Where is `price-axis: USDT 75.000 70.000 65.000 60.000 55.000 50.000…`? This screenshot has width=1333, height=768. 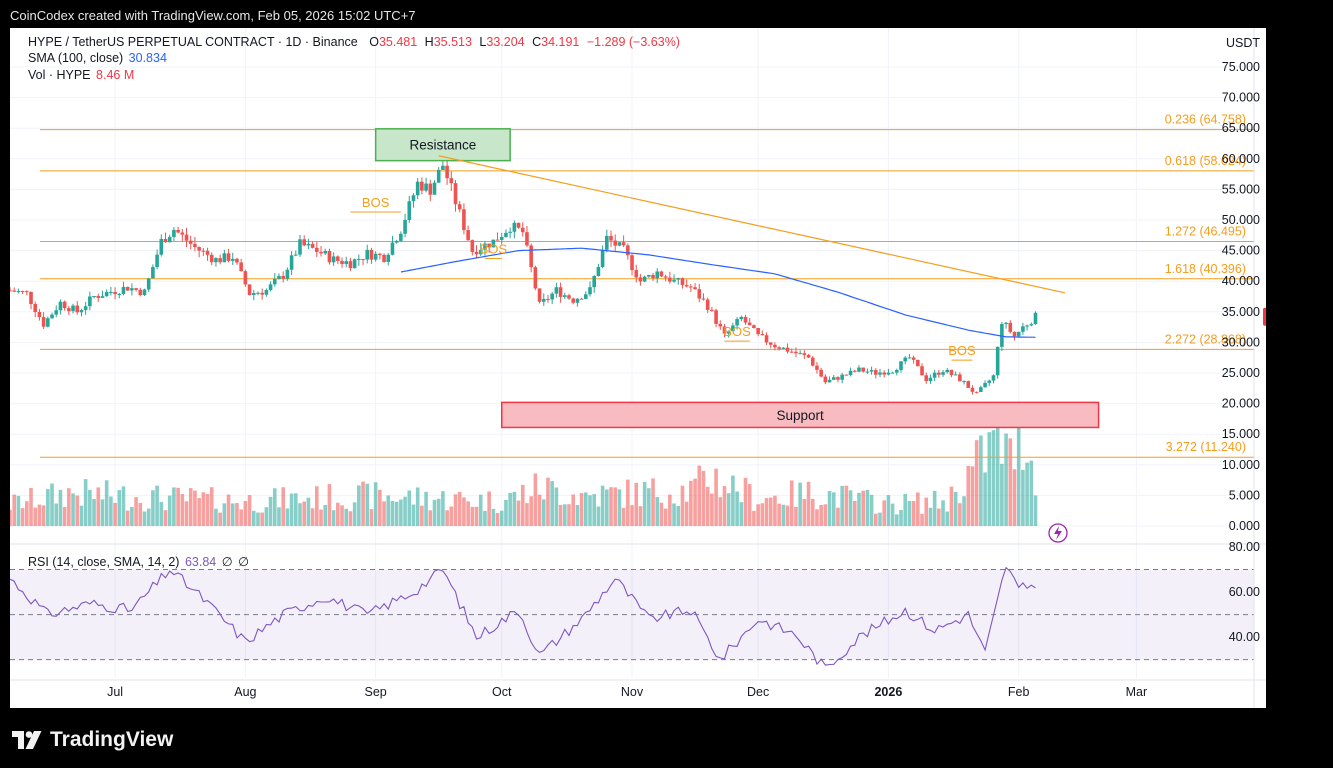 price-axis: USDT 75.000 70.000 65.000 60.000 55.000 50.000… is located at coordinates (1244, 368).